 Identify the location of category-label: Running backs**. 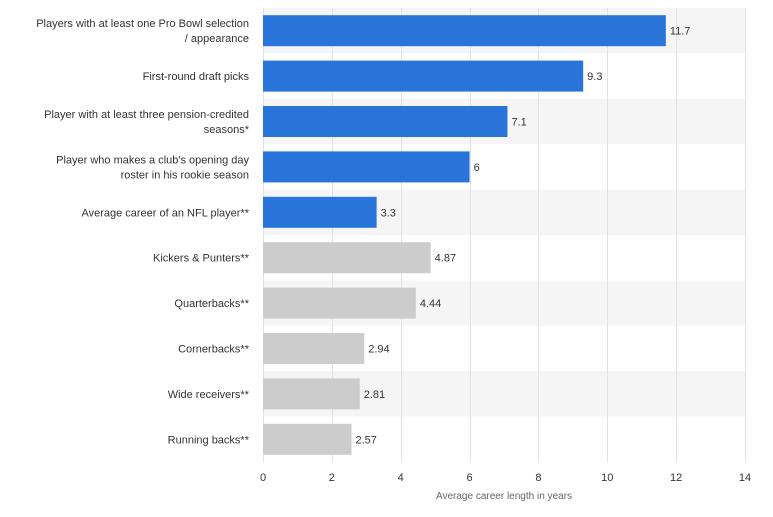
(209, 440).